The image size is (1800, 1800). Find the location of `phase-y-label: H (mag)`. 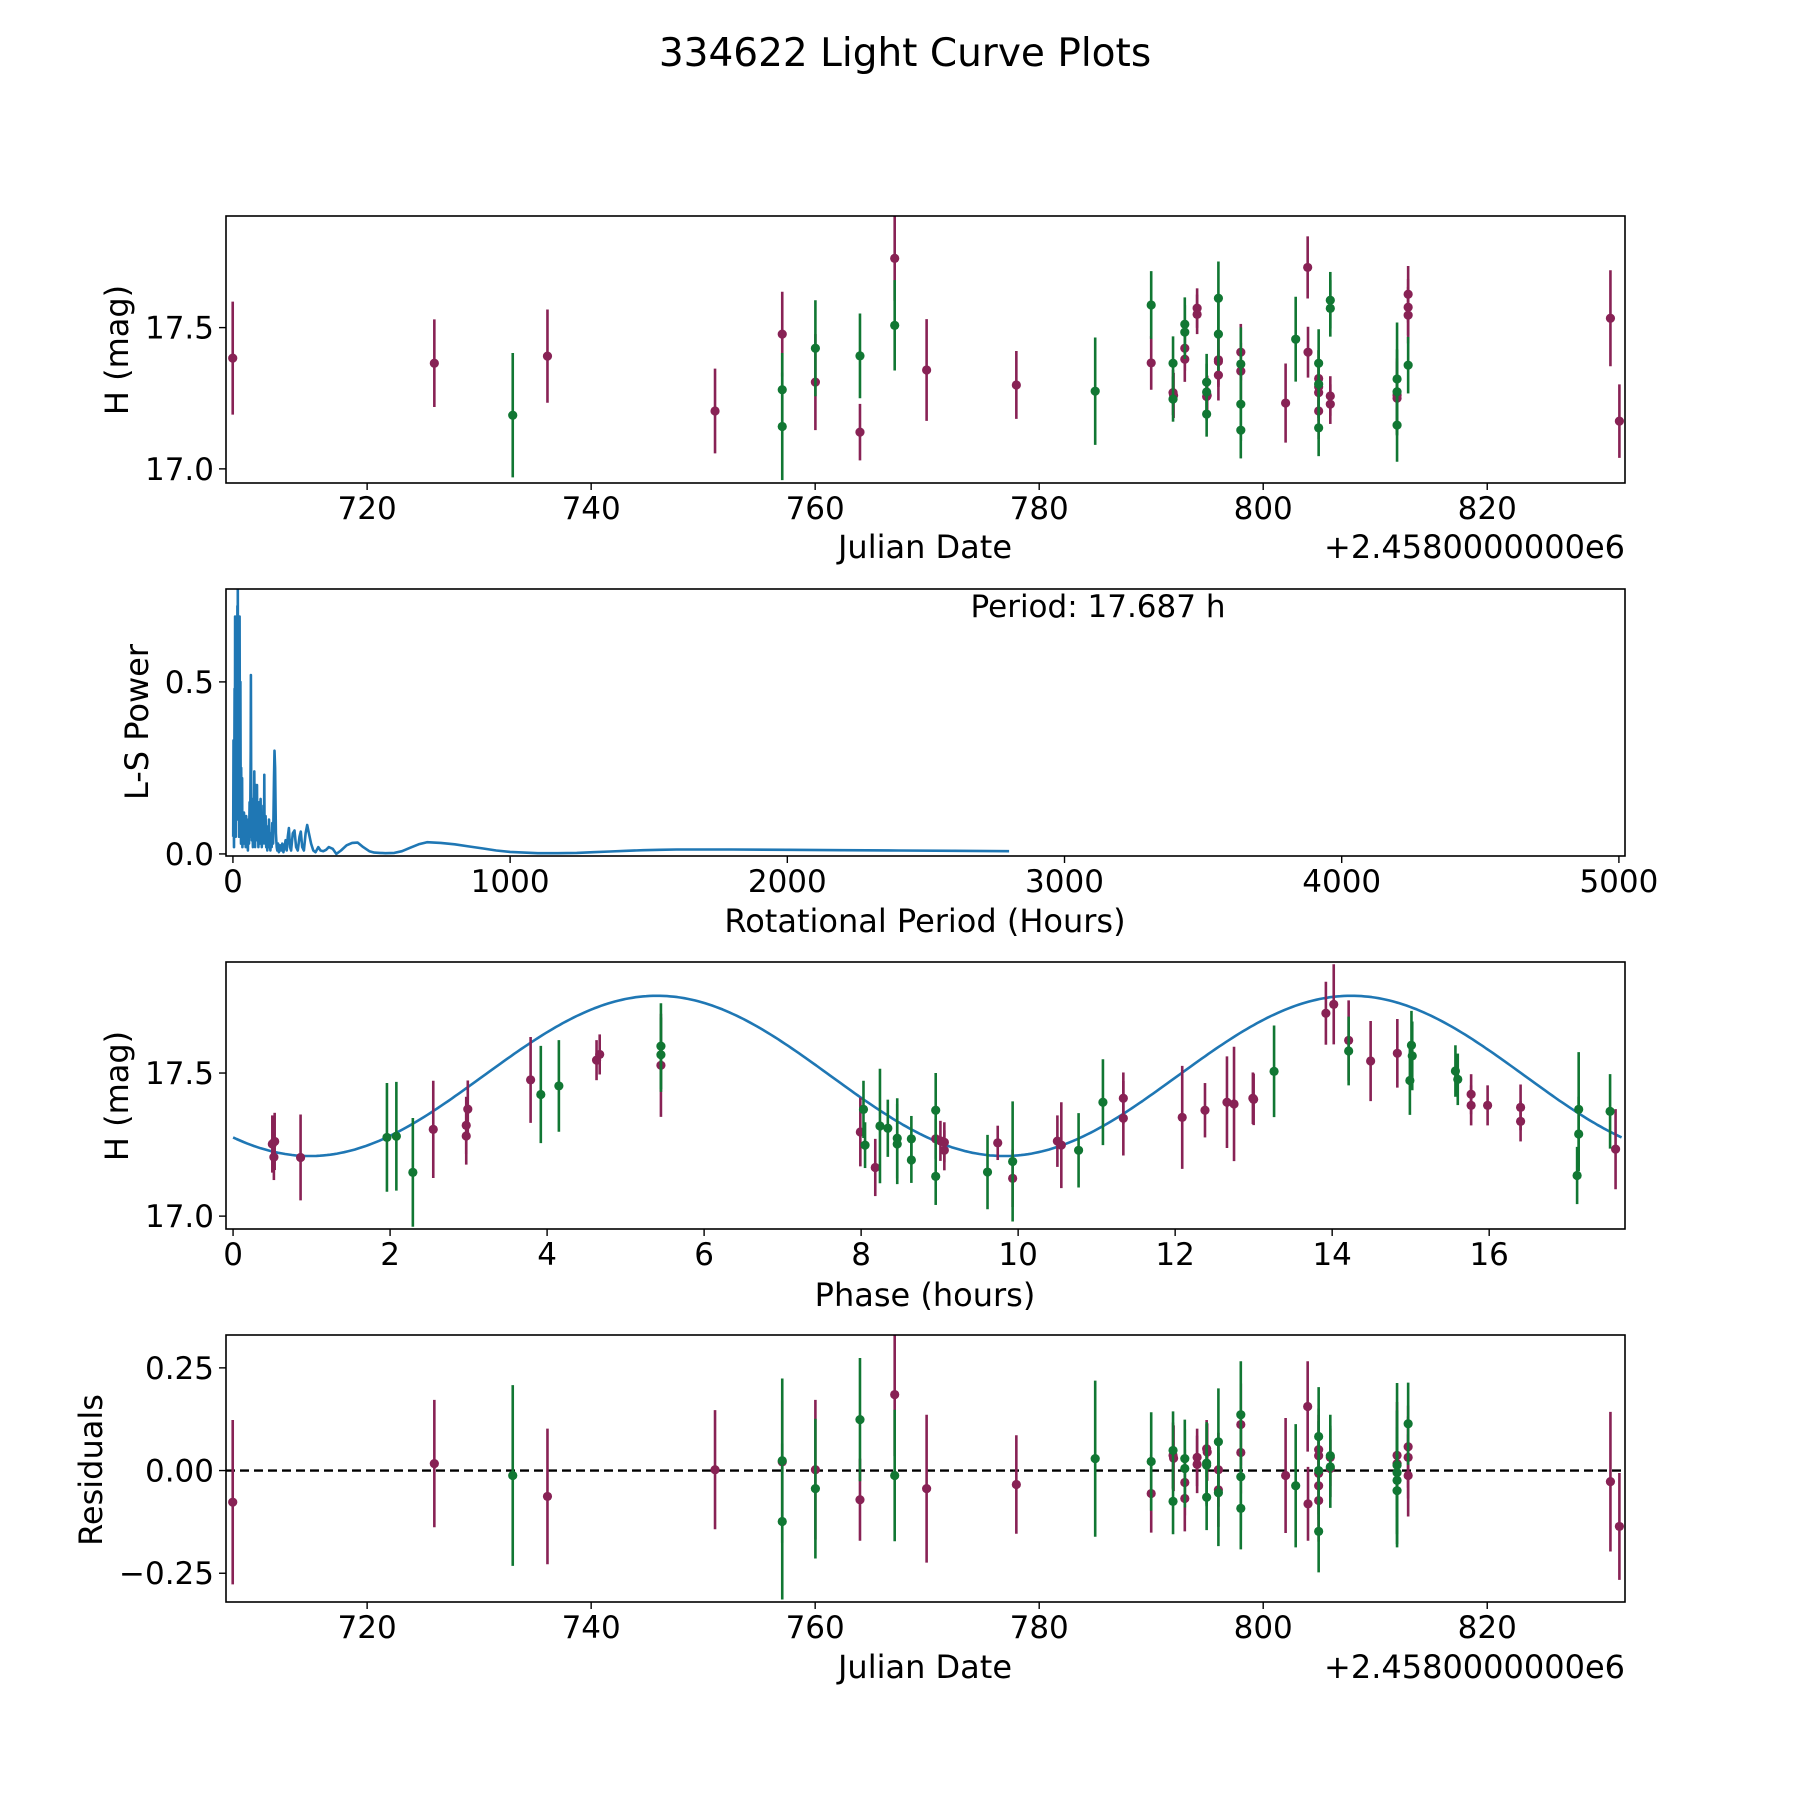

phase-y-label: H (mag) is located at coordinates (117, 1096).